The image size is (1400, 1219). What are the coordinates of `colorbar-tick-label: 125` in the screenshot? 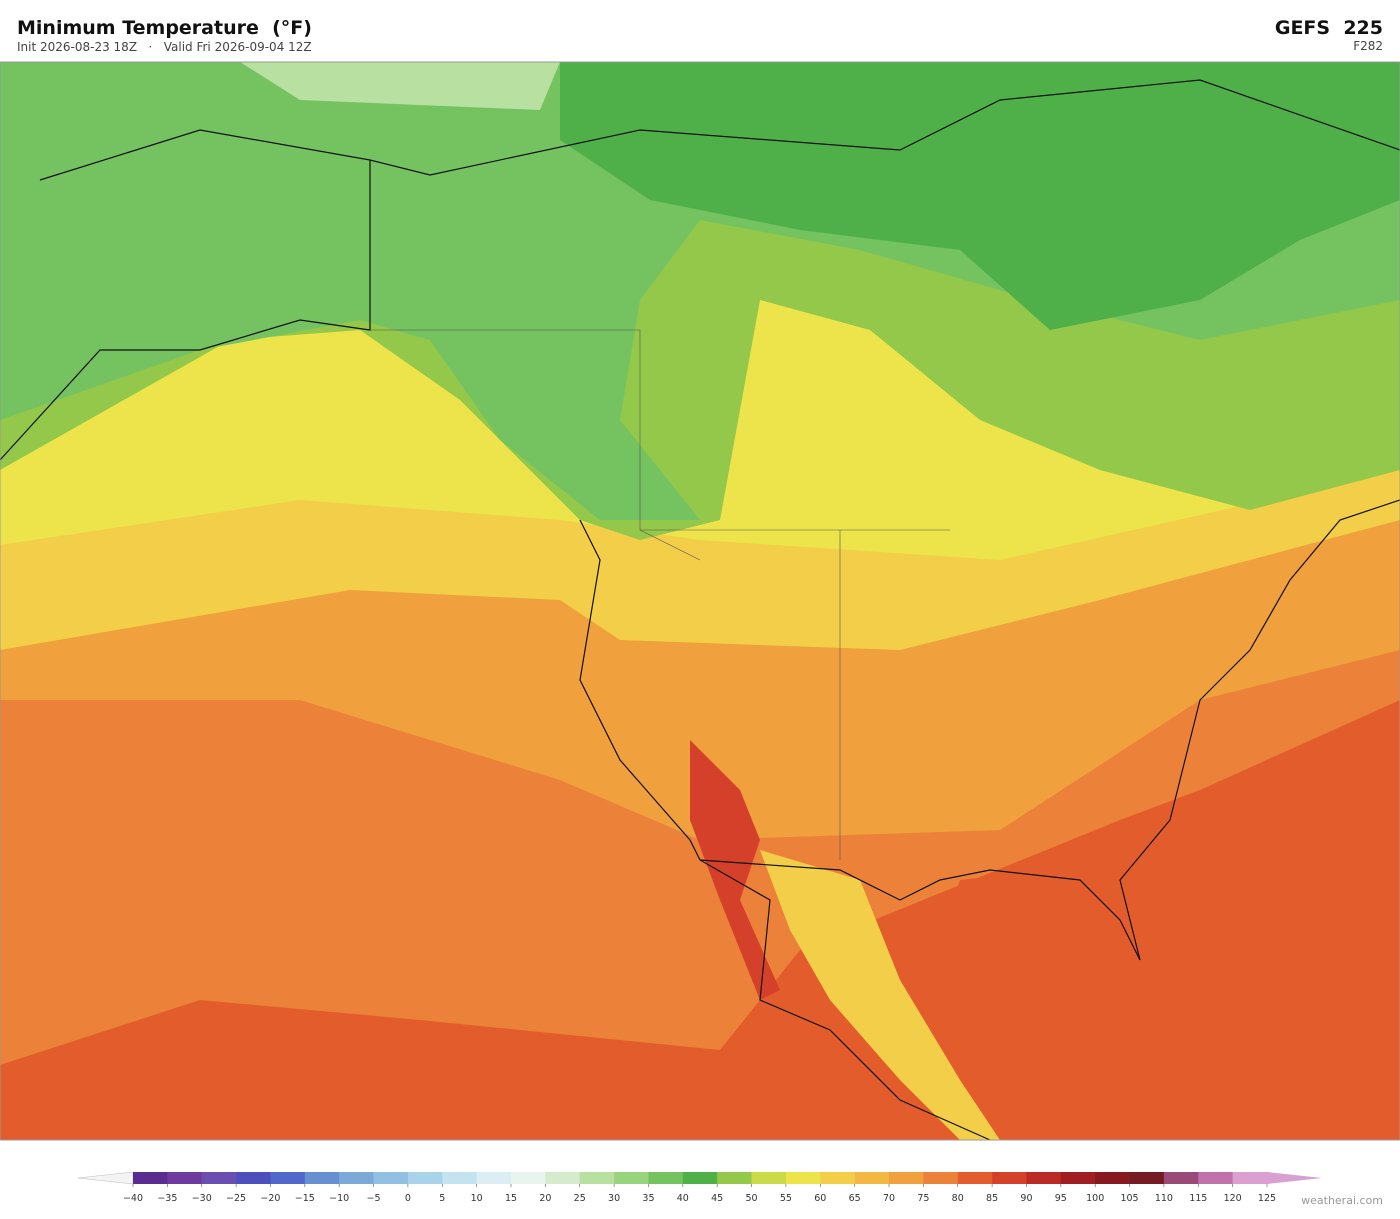 It's located at (1267, 1198).